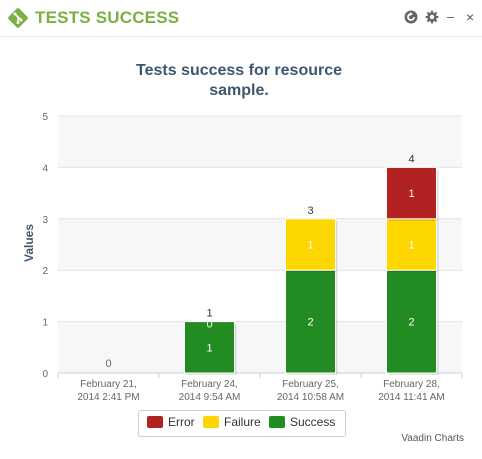  Describe the element at coordinates (411, 159) in the screenshot. I see `bar-total-label: 4` at that location.